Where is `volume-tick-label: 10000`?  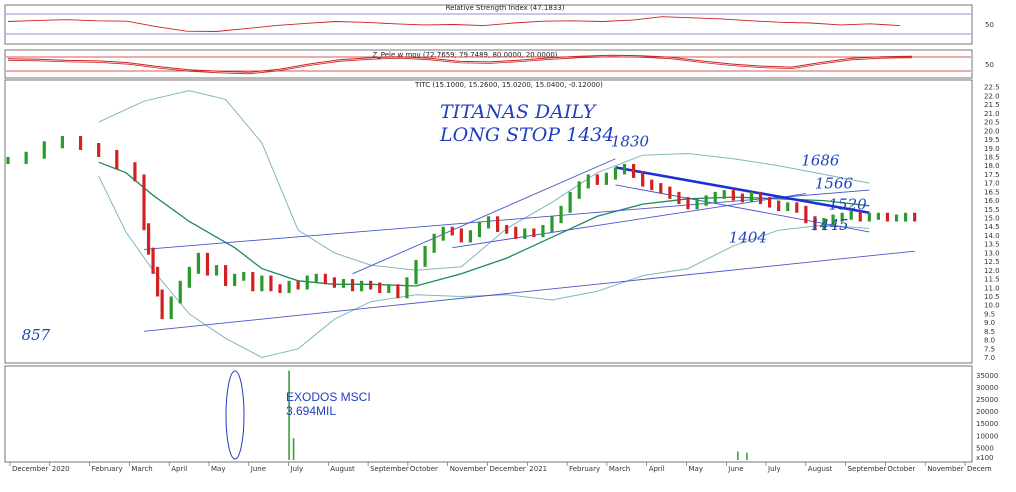 volume-tick-label: 10000 is located at coordinates (987, 436).